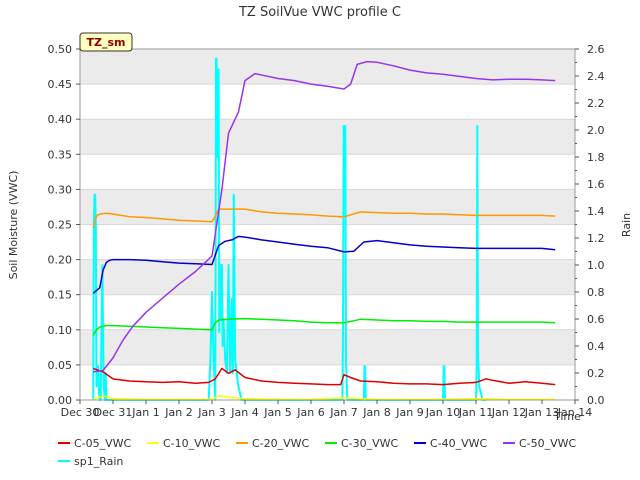  I want to click on legend-label: sp1_Rain, so click(98, 461).